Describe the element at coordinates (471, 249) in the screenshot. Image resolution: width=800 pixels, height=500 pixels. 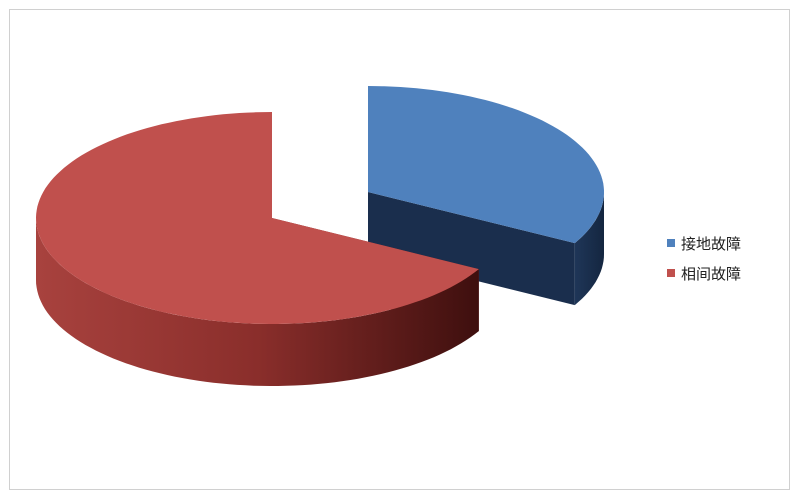
I see `slice-cut-face` at that location.